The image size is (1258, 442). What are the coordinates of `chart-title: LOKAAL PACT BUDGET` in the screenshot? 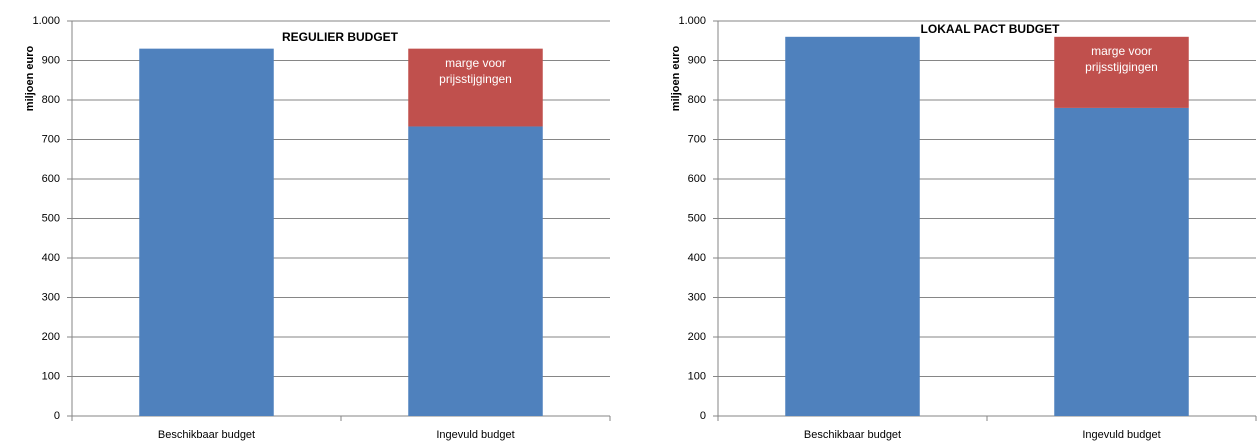 It's located at (991, 29).